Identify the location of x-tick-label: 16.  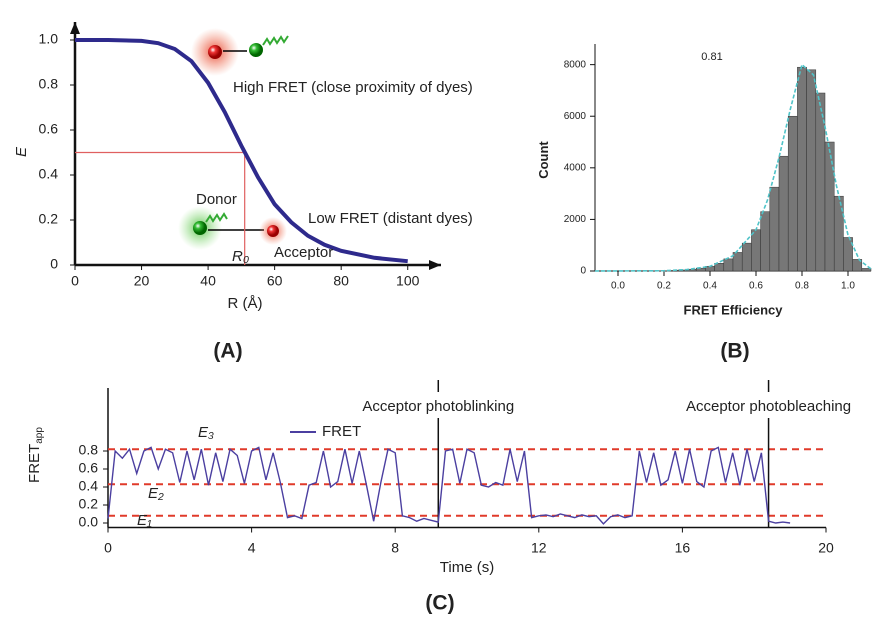
(683, 548).